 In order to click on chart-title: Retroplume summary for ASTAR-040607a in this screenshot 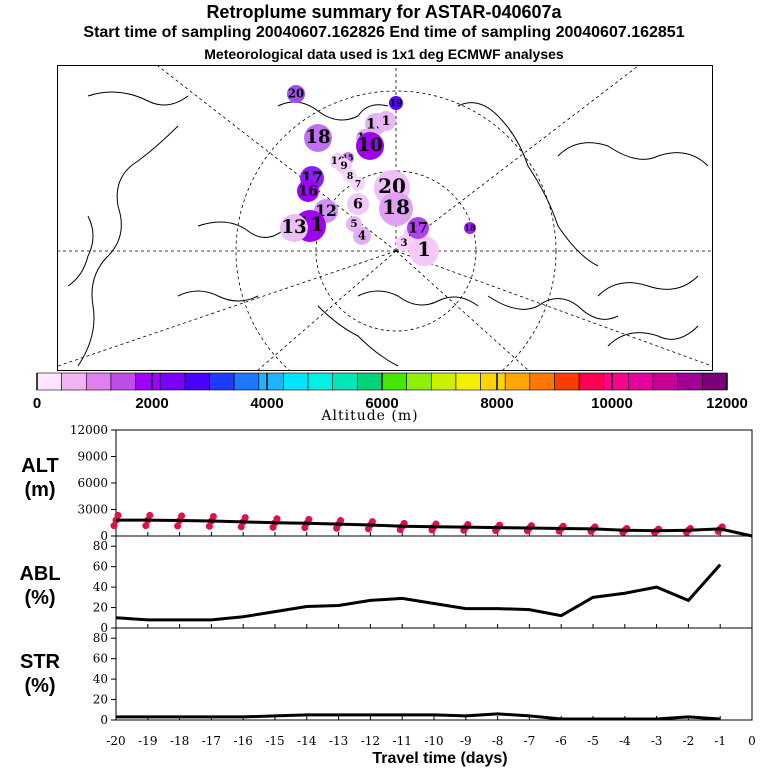, I will do `click(384, 12)`.